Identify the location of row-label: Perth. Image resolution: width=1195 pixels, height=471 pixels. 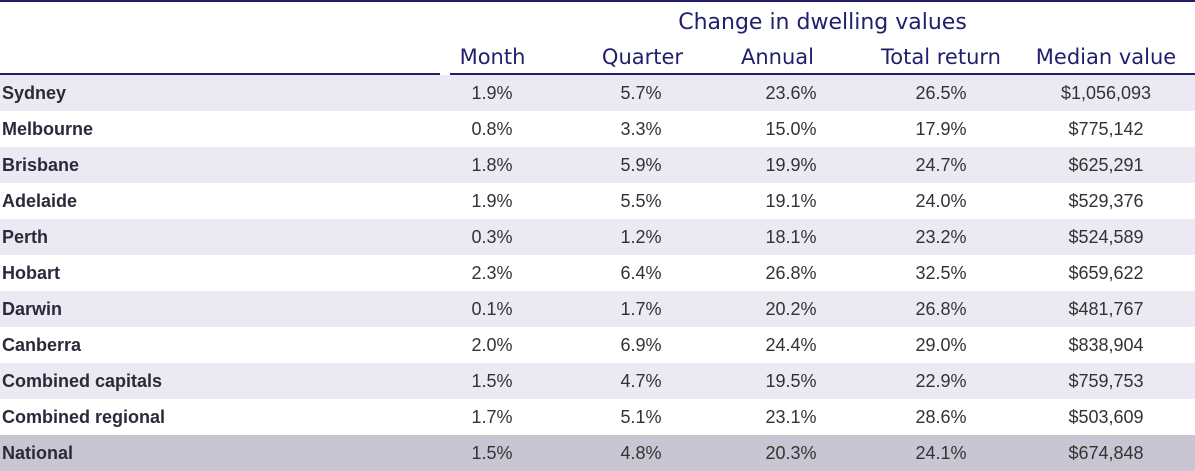
(25, 237).